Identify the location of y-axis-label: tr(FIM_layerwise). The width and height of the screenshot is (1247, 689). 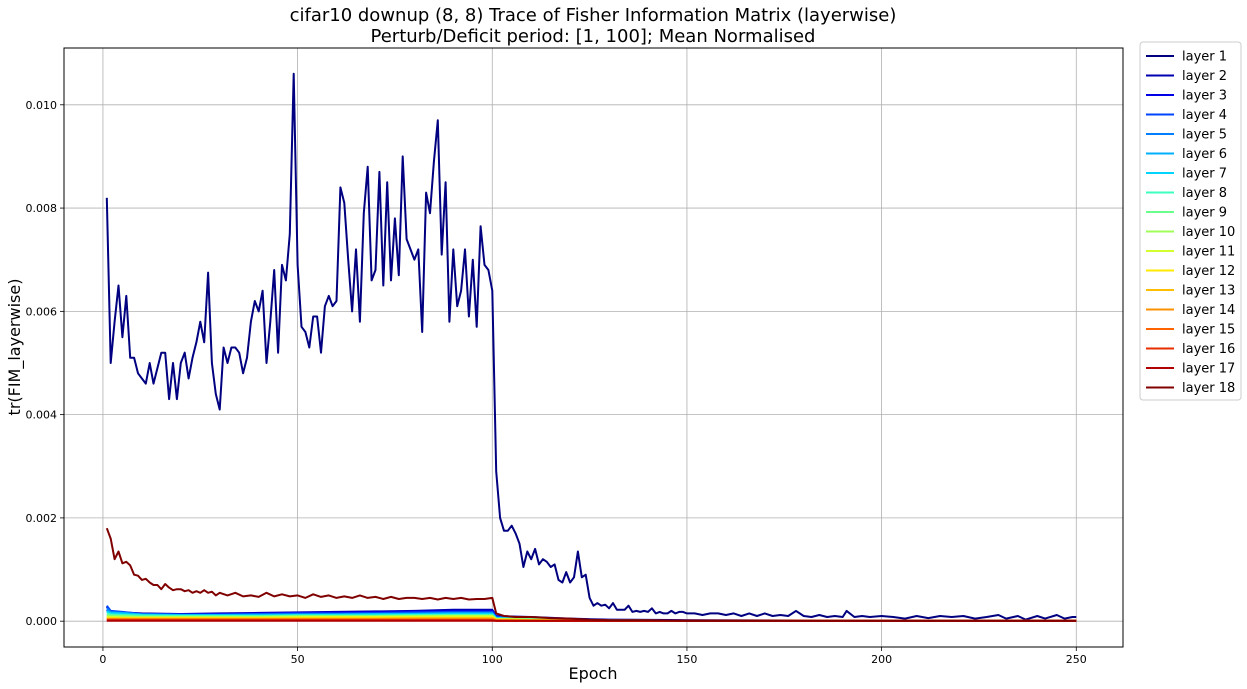
(15, 347).